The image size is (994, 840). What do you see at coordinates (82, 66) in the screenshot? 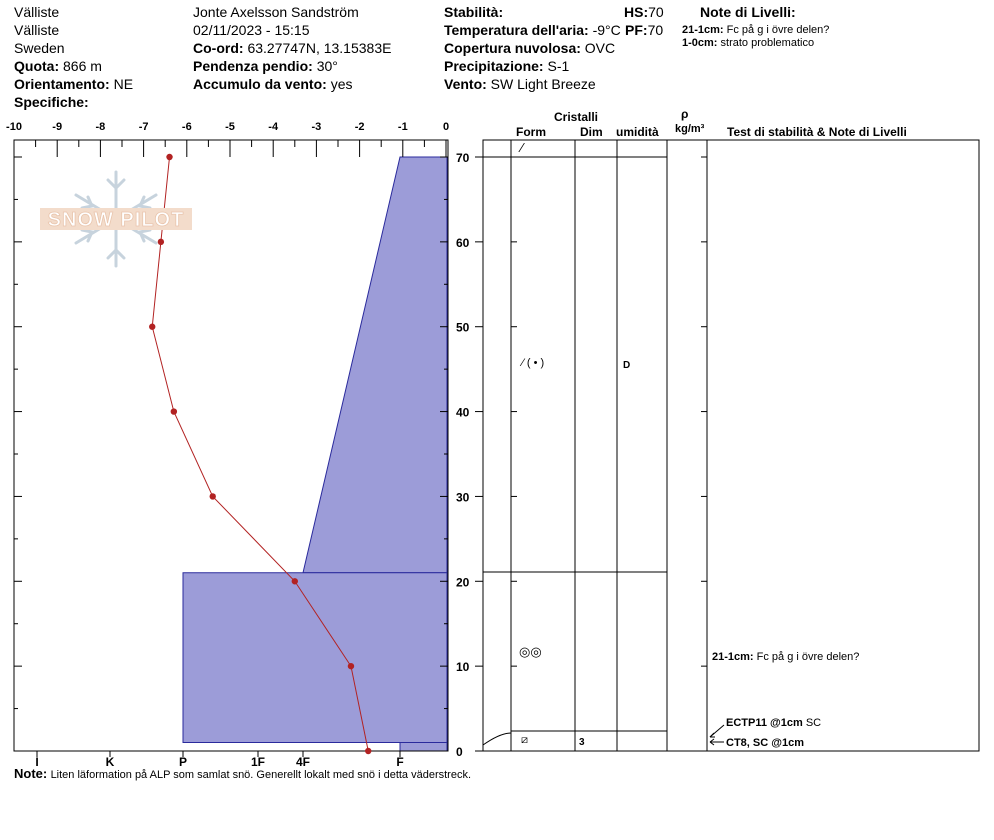
I see `elevation-value: 866 m` at bounding box center [82, 66].